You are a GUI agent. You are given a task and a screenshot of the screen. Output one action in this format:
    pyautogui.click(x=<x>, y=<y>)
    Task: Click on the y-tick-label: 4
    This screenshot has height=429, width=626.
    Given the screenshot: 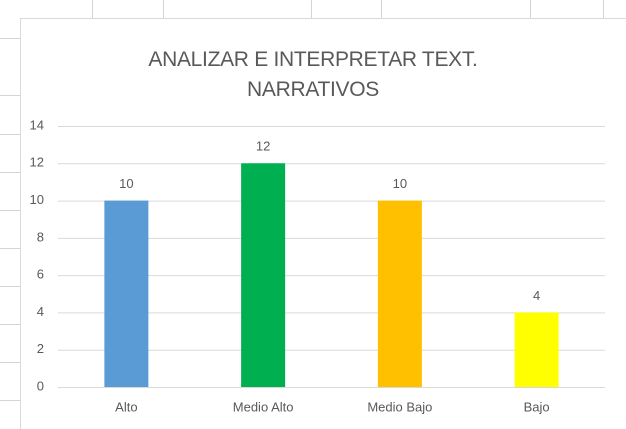 What is the action you would take?
    pyautogui.click(x=40, y=311)
    